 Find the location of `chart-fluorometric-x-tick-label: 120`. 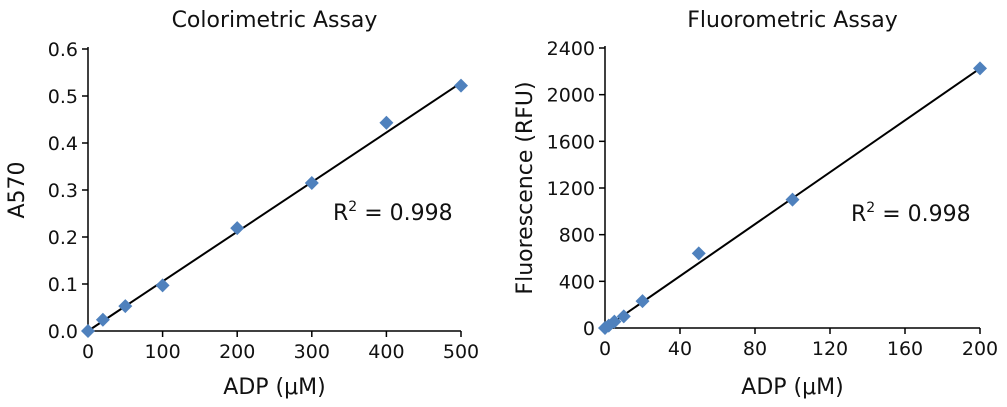

chart-fluorometric-x-tick-label: 120 is located at coordinates (830, 349).